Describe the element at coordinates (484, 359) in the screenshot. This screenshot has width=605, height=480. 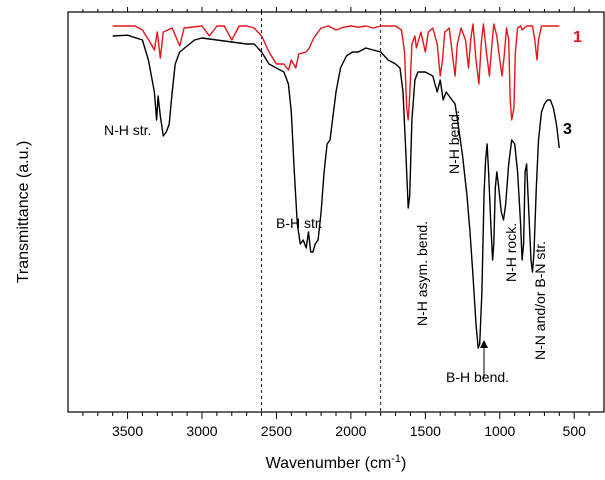
I see `bh-bend-arrow` at that location.